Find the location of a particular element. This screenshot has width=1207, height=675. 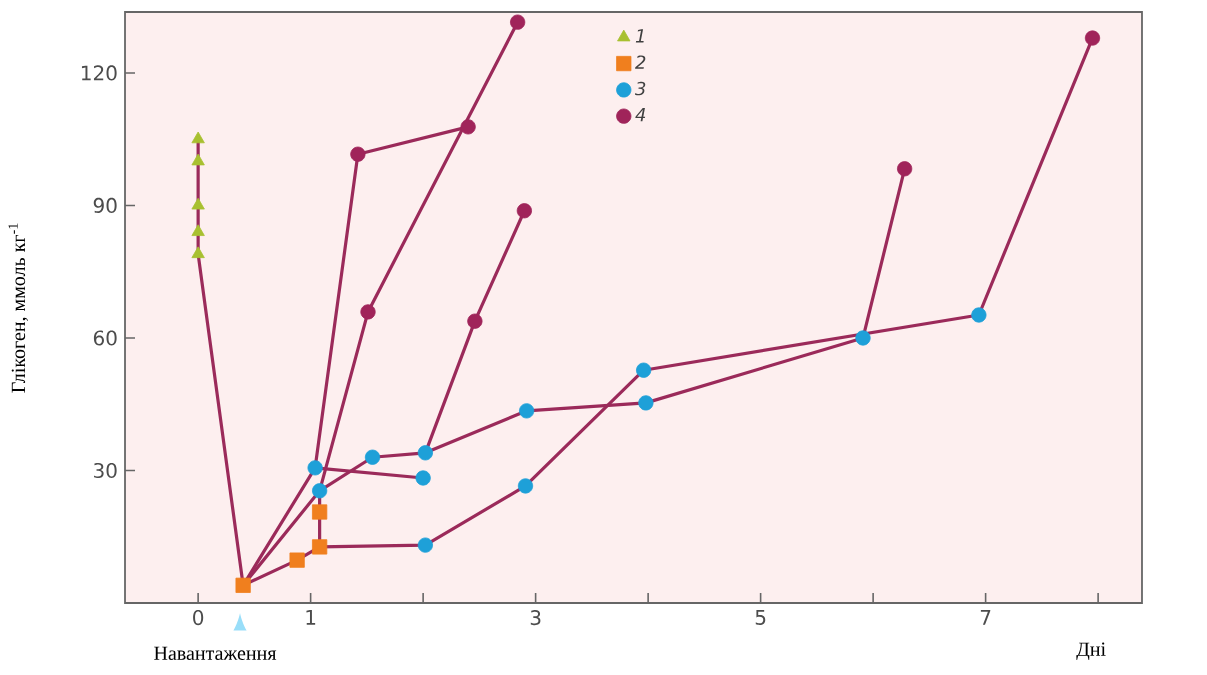

legend-label: 3 is located at coordinates (640, 88).